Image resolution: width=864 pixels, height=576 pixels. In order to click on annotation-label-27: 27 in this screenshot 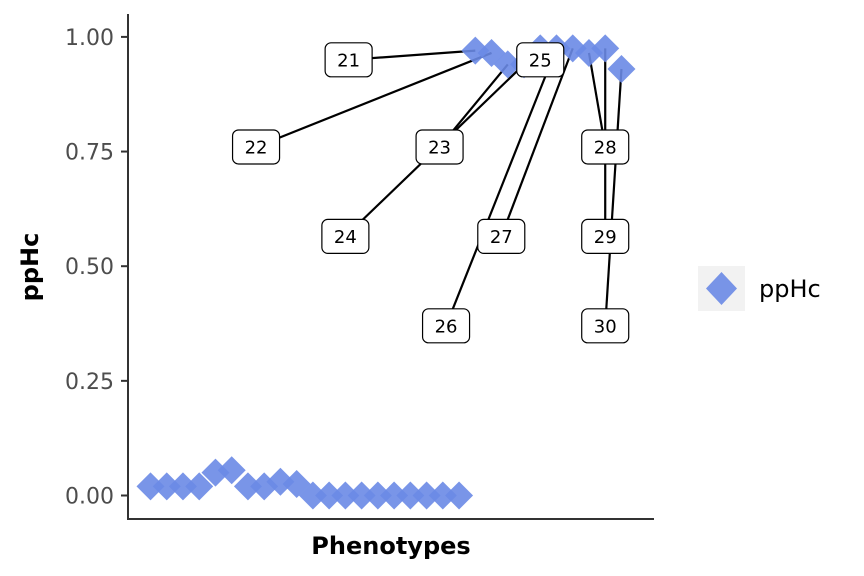, I will do `click(501, 236)`.